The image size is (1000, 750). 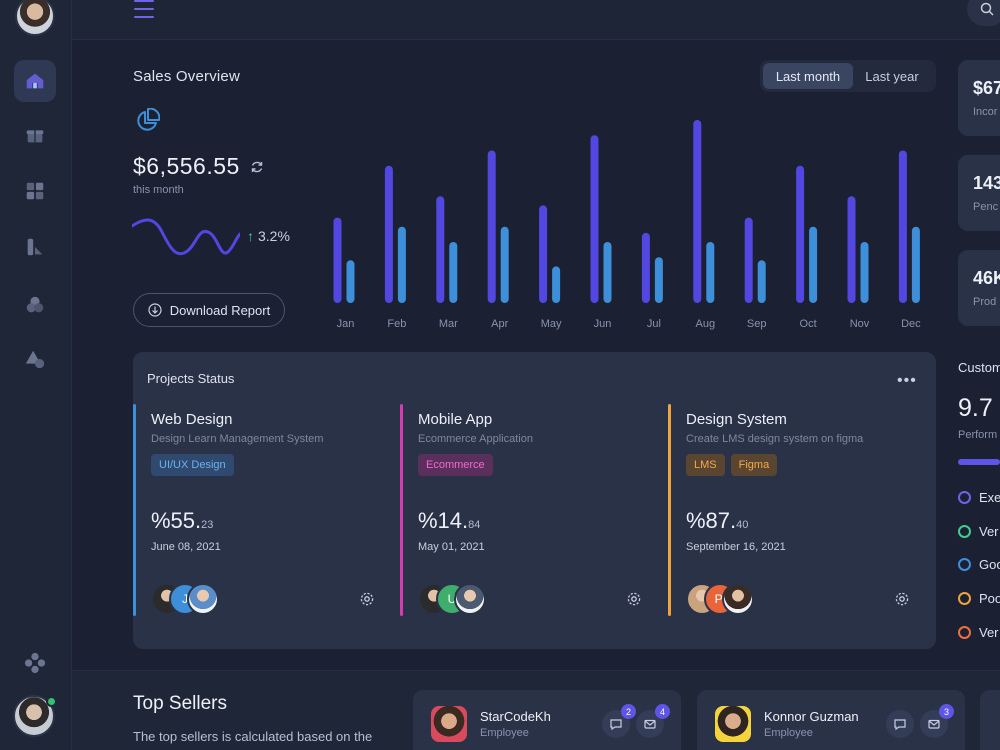 I want to click on arrow-up-icon: ↑, so click(x=250, y=236).